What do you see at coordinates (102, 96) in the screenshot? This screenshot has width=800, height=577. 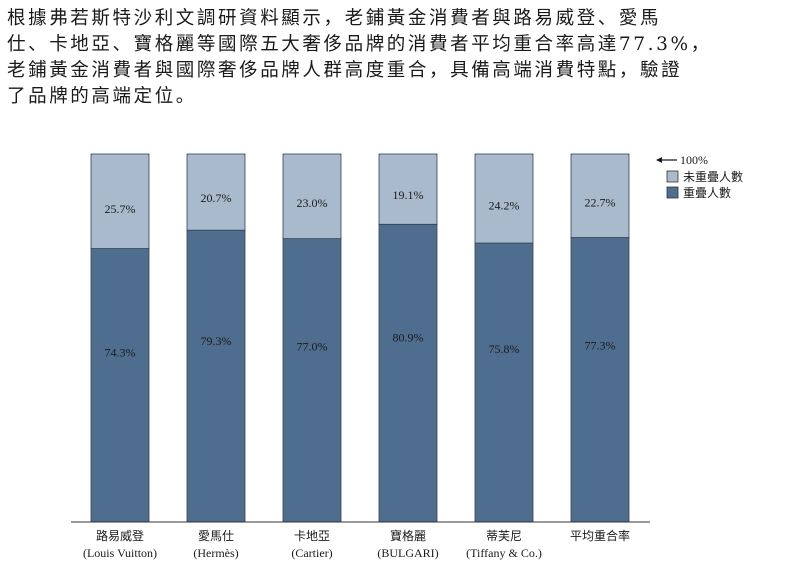 I see `paragraph-line: 了品牌的高端定位。` at bounding box center [102, 96].